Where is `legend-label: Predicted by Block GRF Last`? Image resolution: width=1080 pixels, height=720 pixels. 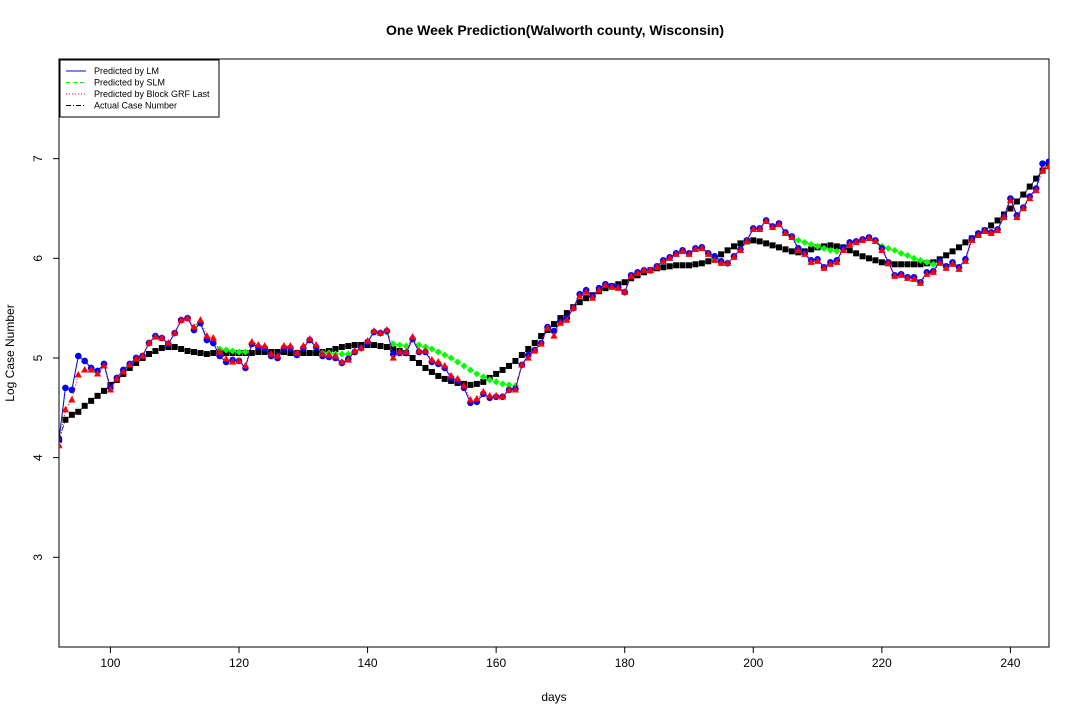 legend-label: Predicted by Block GRF Last is located at coordinates (152, 94).